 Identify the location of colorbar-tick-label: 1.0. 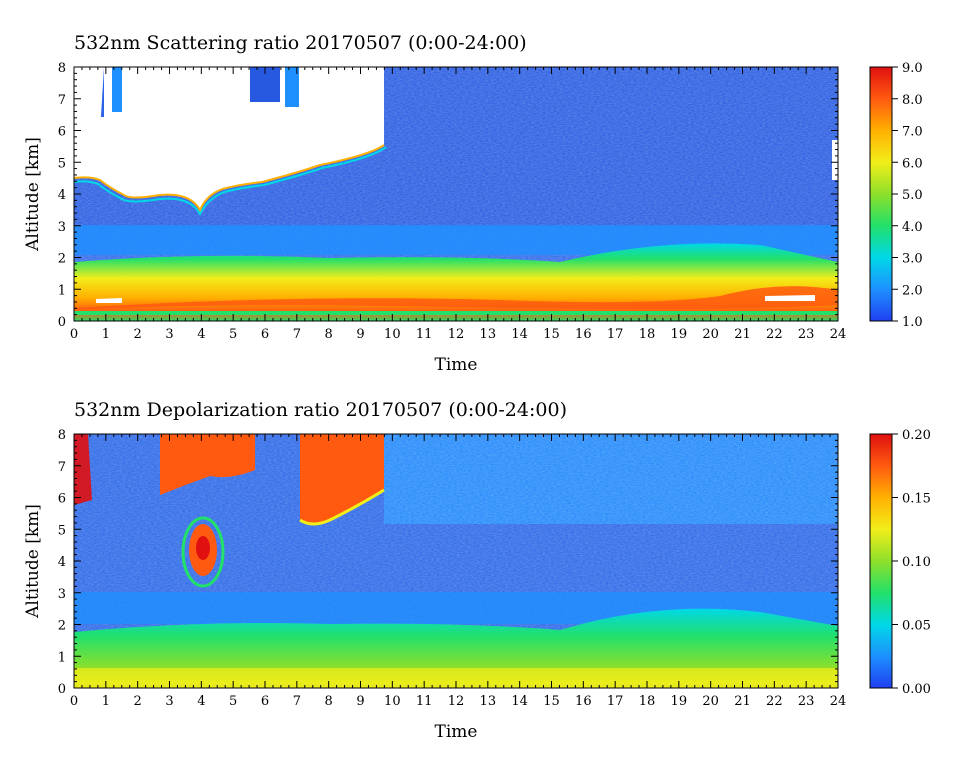
(912, 322).